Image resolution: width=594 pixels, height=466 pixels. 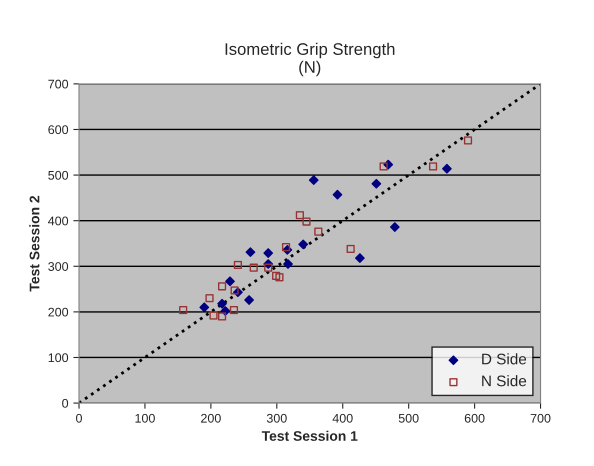 What do you see at coordinates (34, 244) in the screenshot?
I see `y-axis-title: Test Session 2` at bounding box center [34, 244].